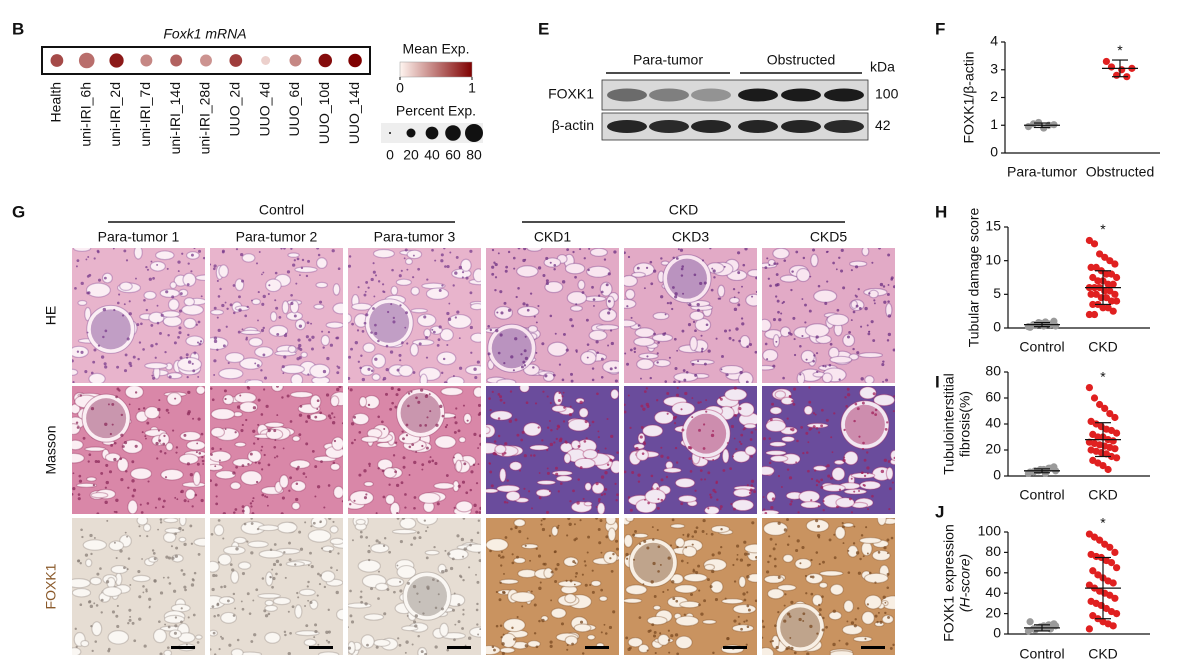 This screenshot has height=665, width=1200. What do you see at coordinates (414, 586) in the screenshot?
I see `tissue-image` at bounding box center [414, 586].